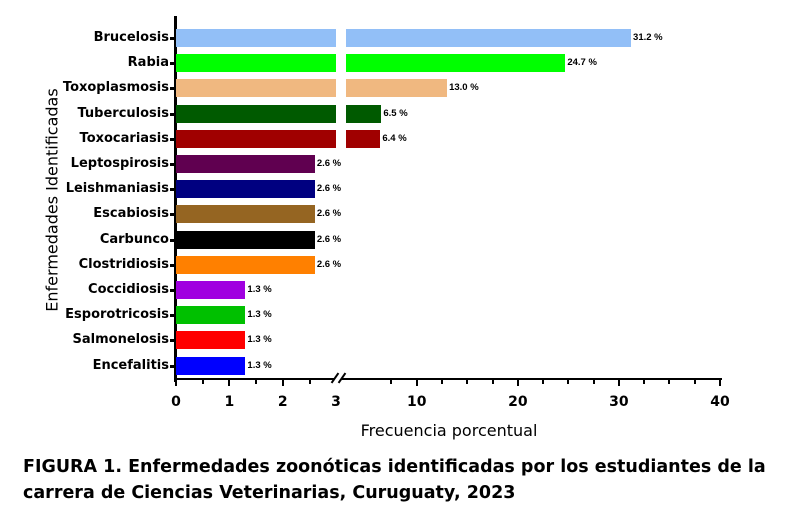  What do you see at coordinates (131, 37) in the screenshot?
I see `category-label: Brucelosis` at bounding box center [131, 37].